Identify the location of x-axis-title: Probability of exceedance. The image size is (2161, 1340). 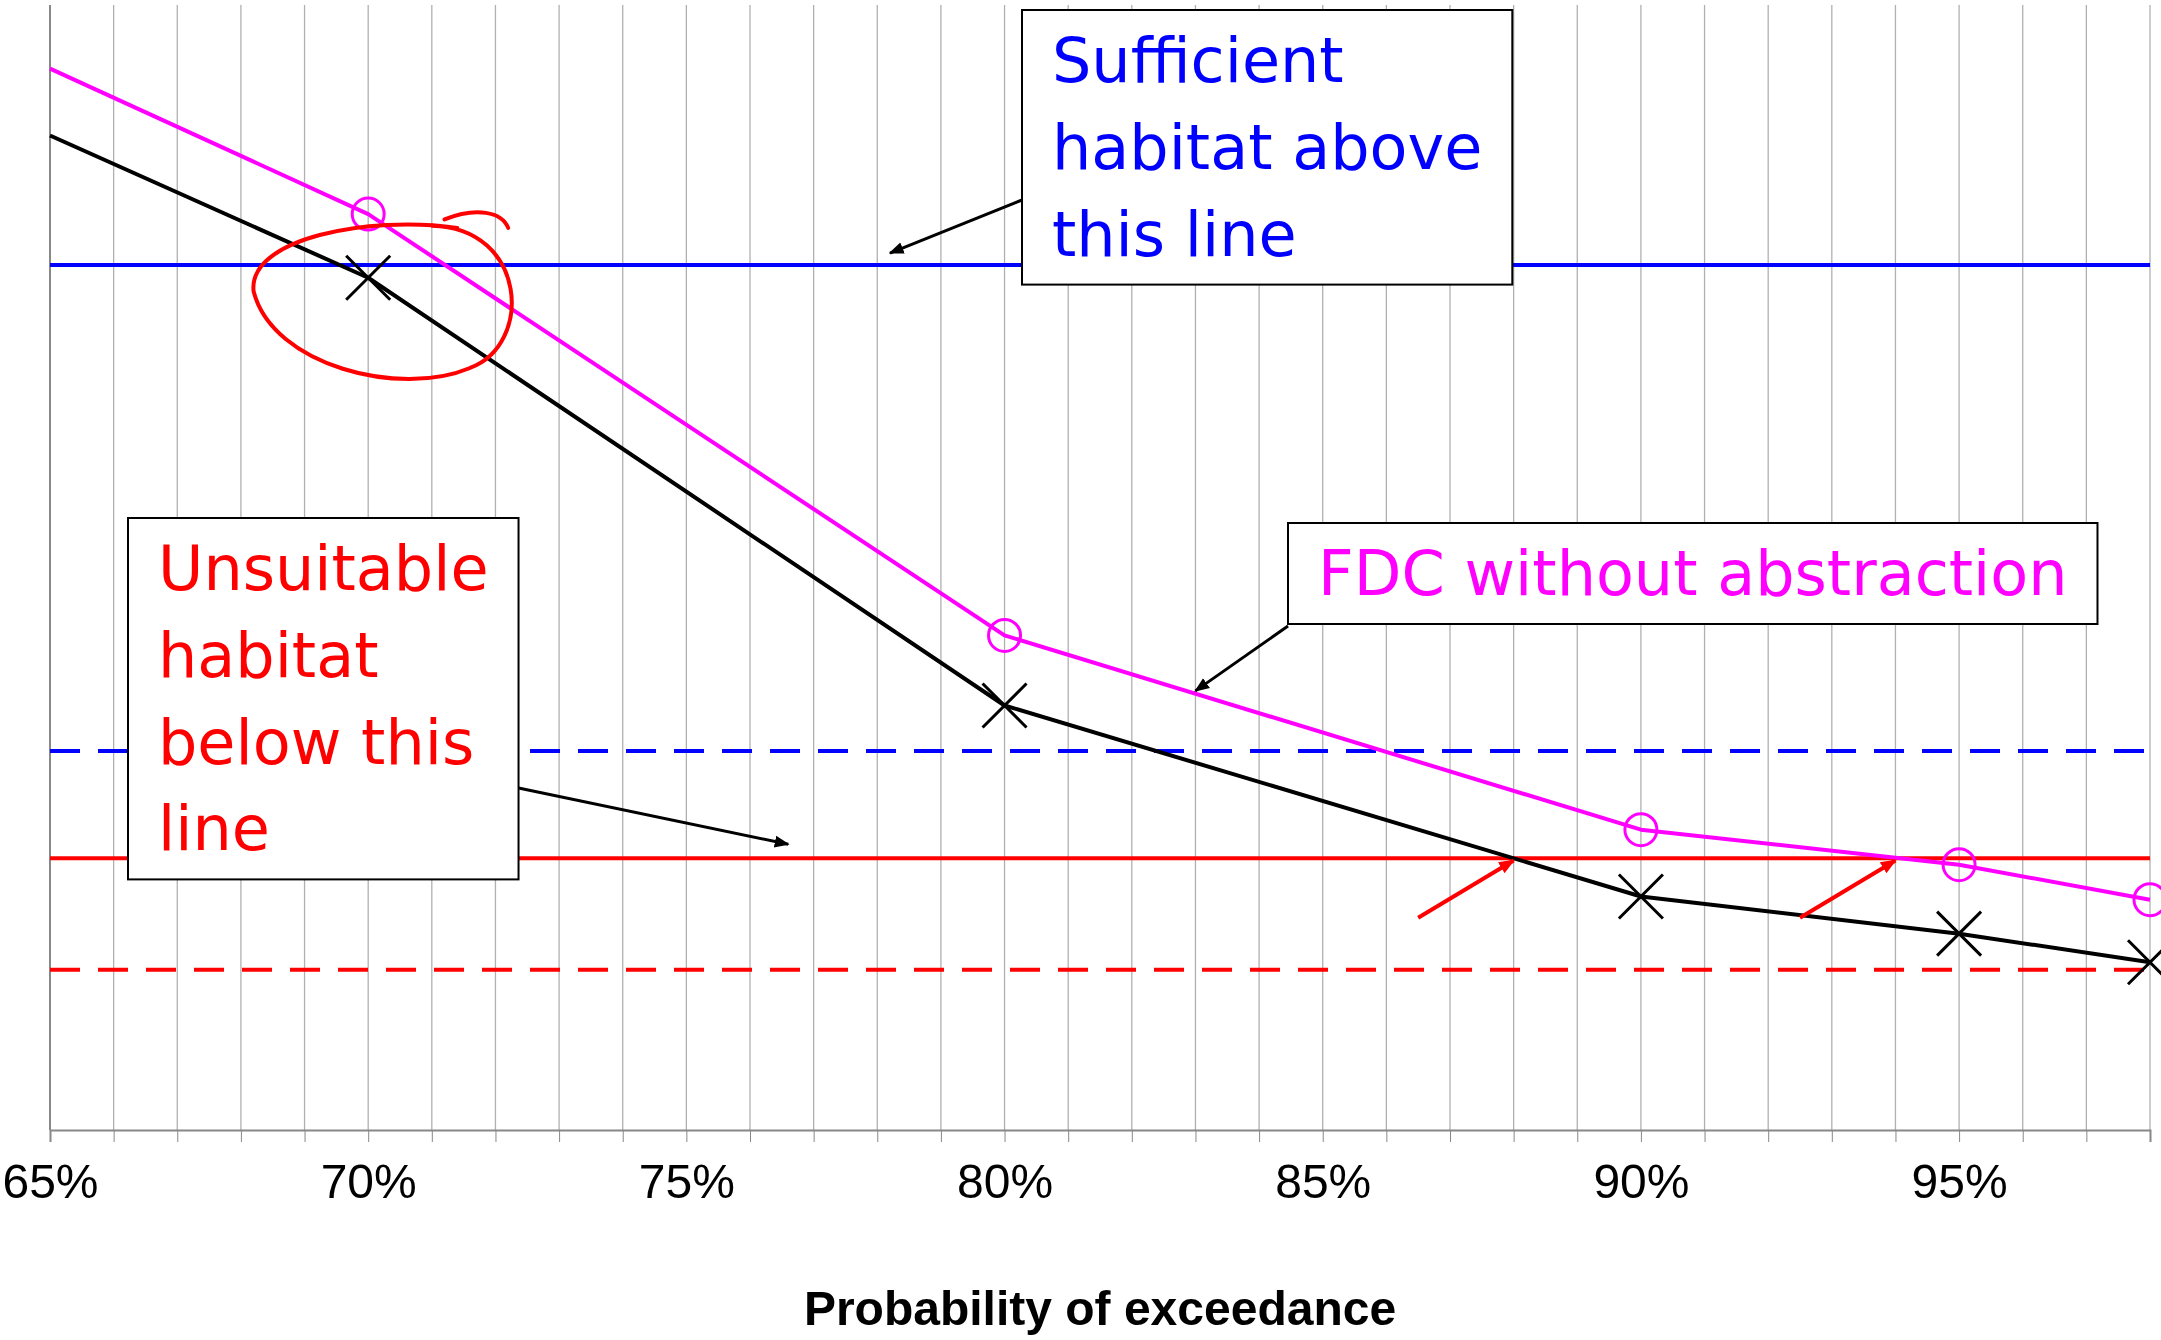
(1100, 1308).